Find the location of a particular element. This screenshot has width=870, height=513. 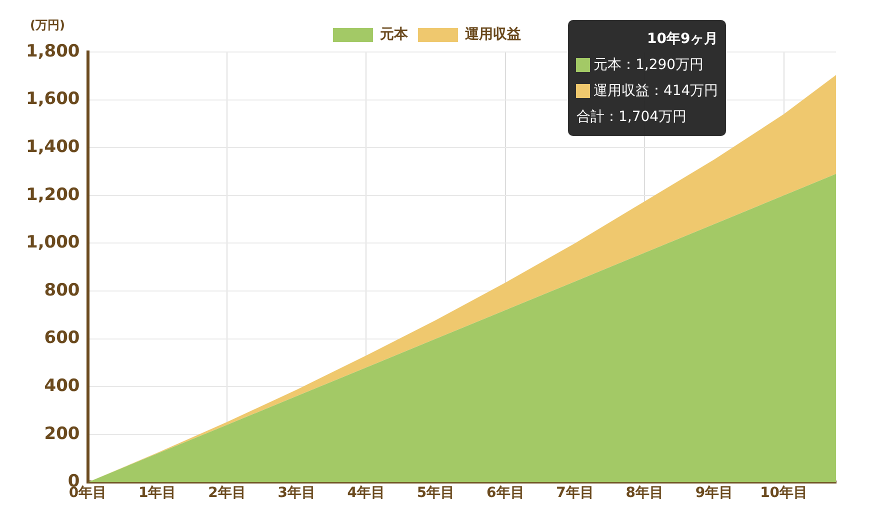

x-tick-label: 7年目 is located at coordinates (575, 493).